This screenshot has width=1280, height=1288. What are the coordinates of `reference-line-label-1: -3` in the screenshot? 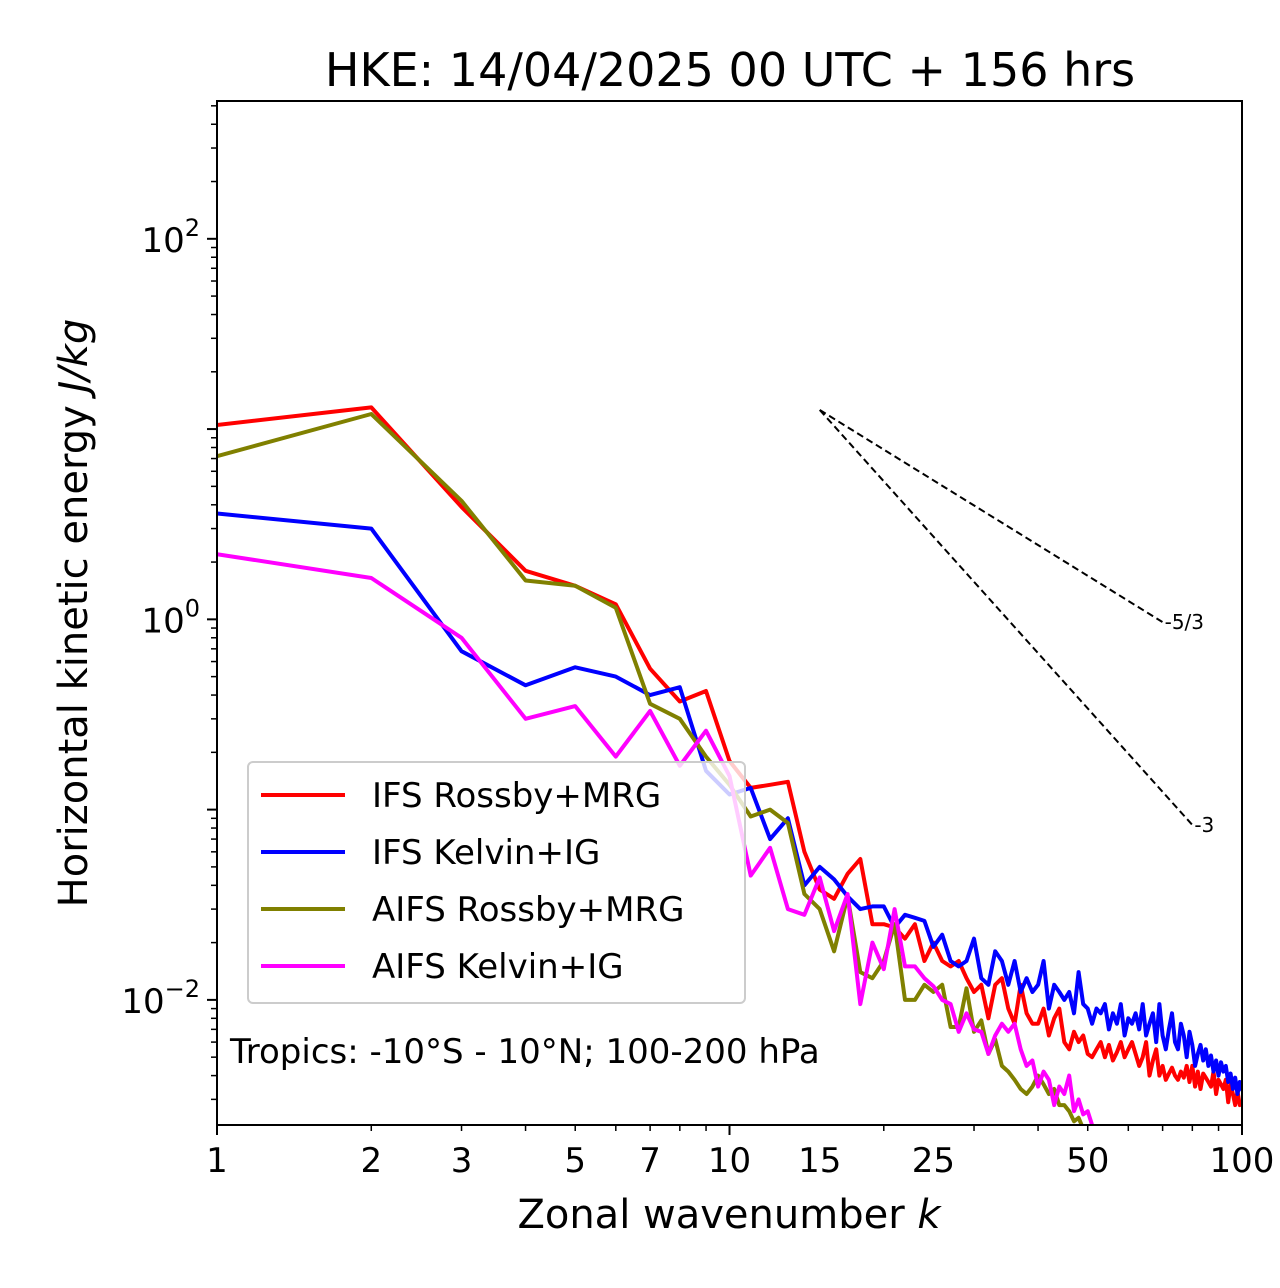 It's located at (1204, 825).